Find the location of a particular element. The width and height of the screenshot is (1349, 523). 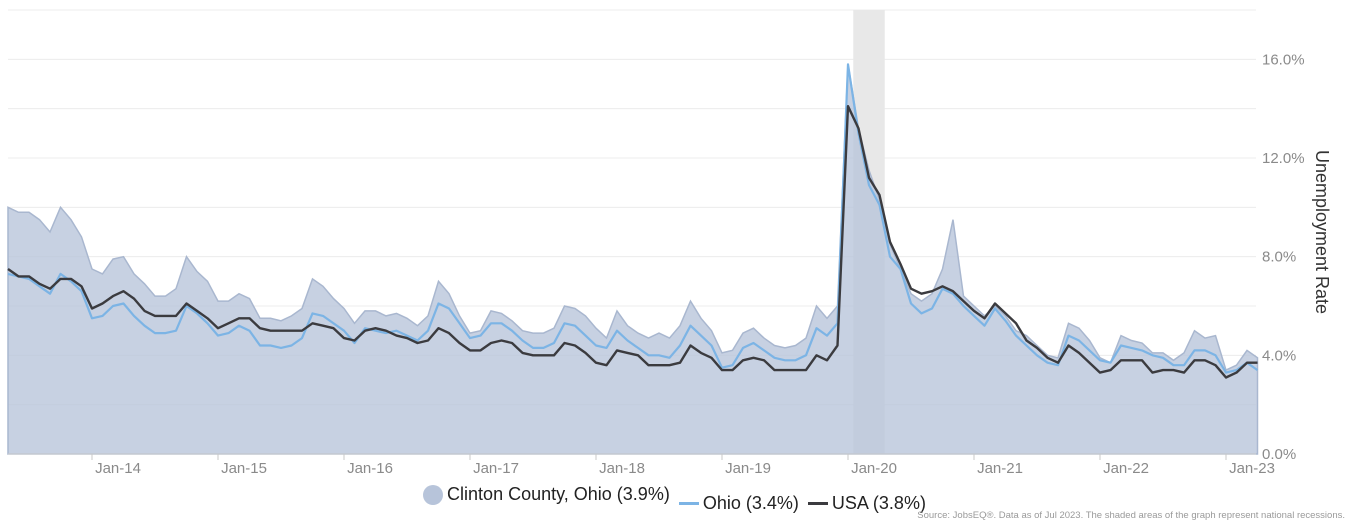

x-tick-label: Jan-16 is located at coordinates (370, 468).